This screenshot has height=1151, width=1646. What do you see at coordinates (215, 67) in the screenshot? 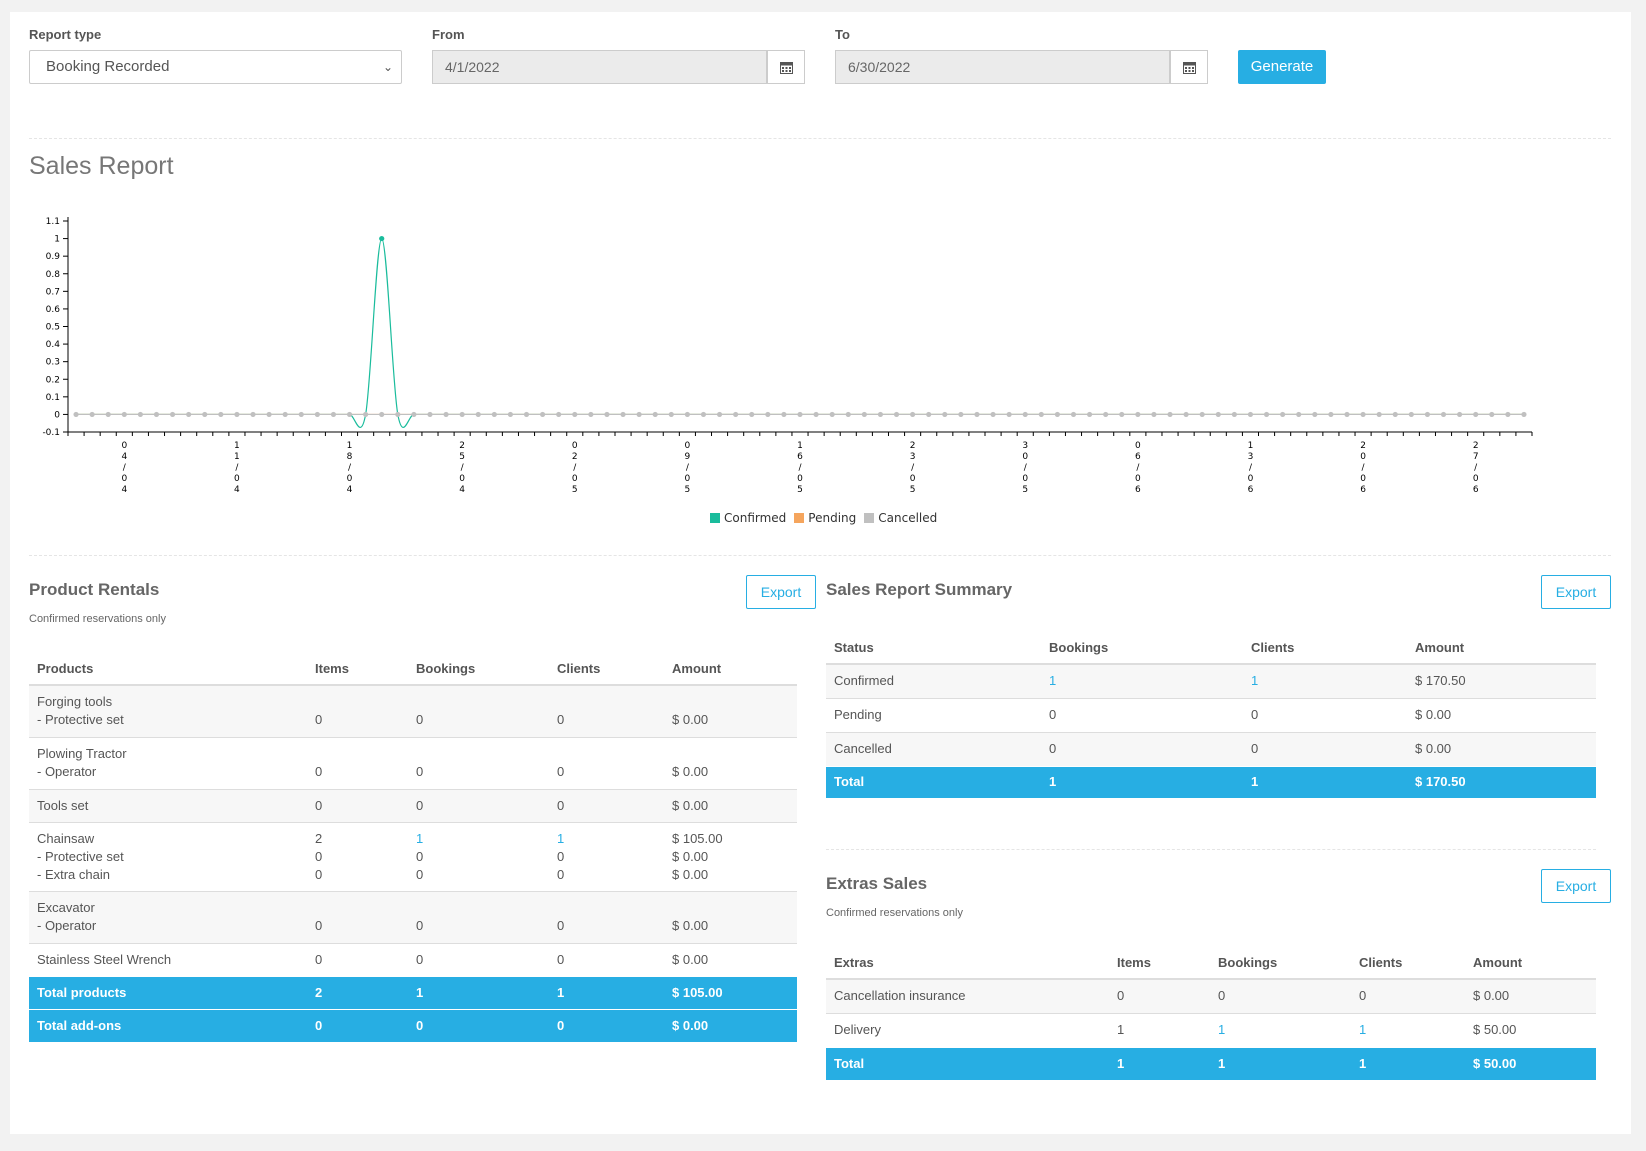
I see `report-type-select: Booking Recorded ⌄` at bounding box center [215, 67].